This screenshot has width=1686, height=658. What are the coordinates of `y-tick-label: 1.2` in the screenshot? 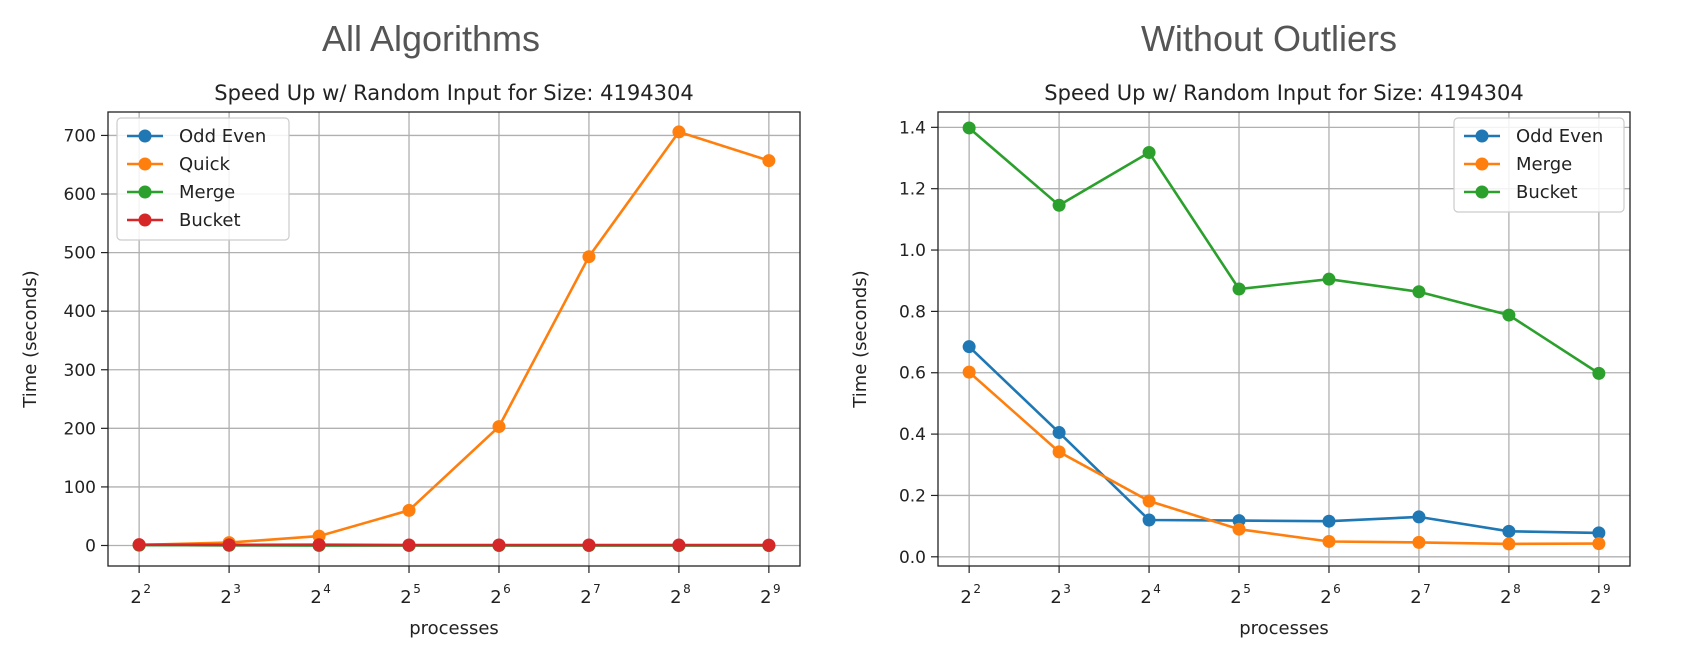 It's located at (912, 190).